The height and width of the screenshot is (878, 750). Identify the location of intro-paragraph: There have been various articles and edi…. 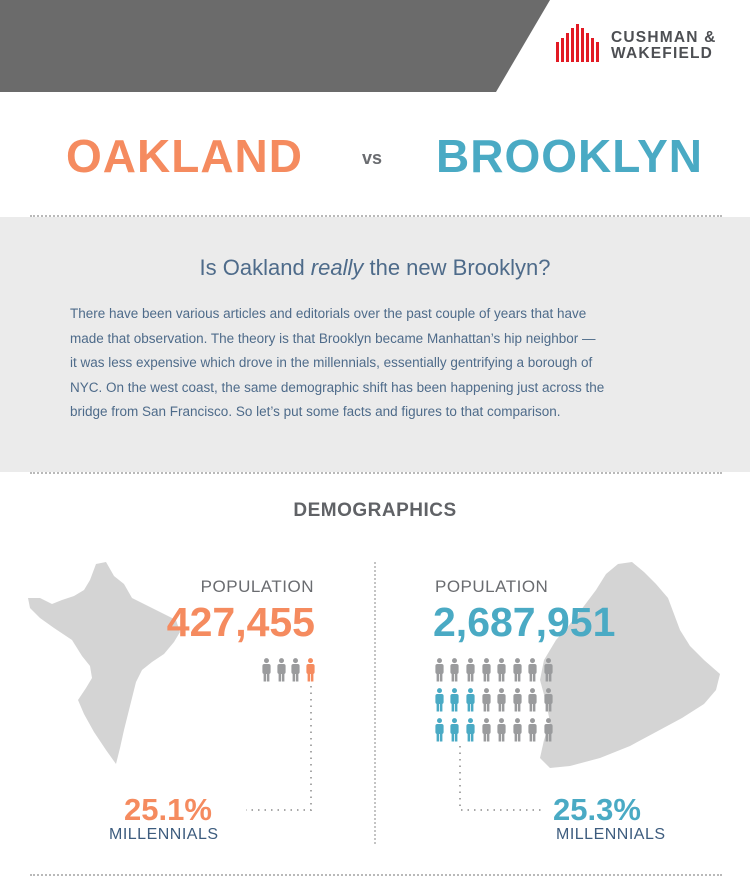
(385, 363).